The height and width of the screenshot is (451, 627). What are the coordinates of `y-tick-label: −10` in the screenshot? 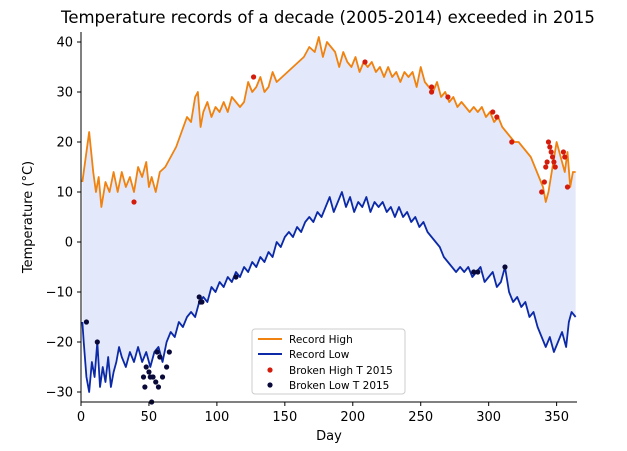 It's located at (59, 293).